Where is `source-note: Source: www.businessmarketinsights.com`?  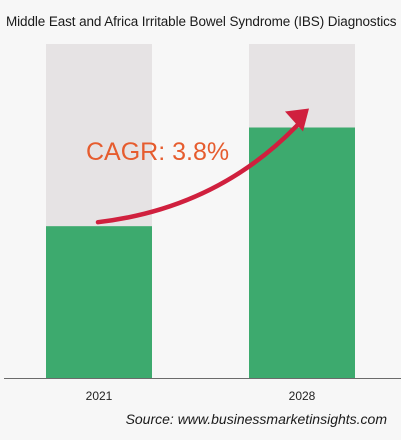 source-note: Source: www.businessmarketinsights.com is located at coordinates (256, 419).